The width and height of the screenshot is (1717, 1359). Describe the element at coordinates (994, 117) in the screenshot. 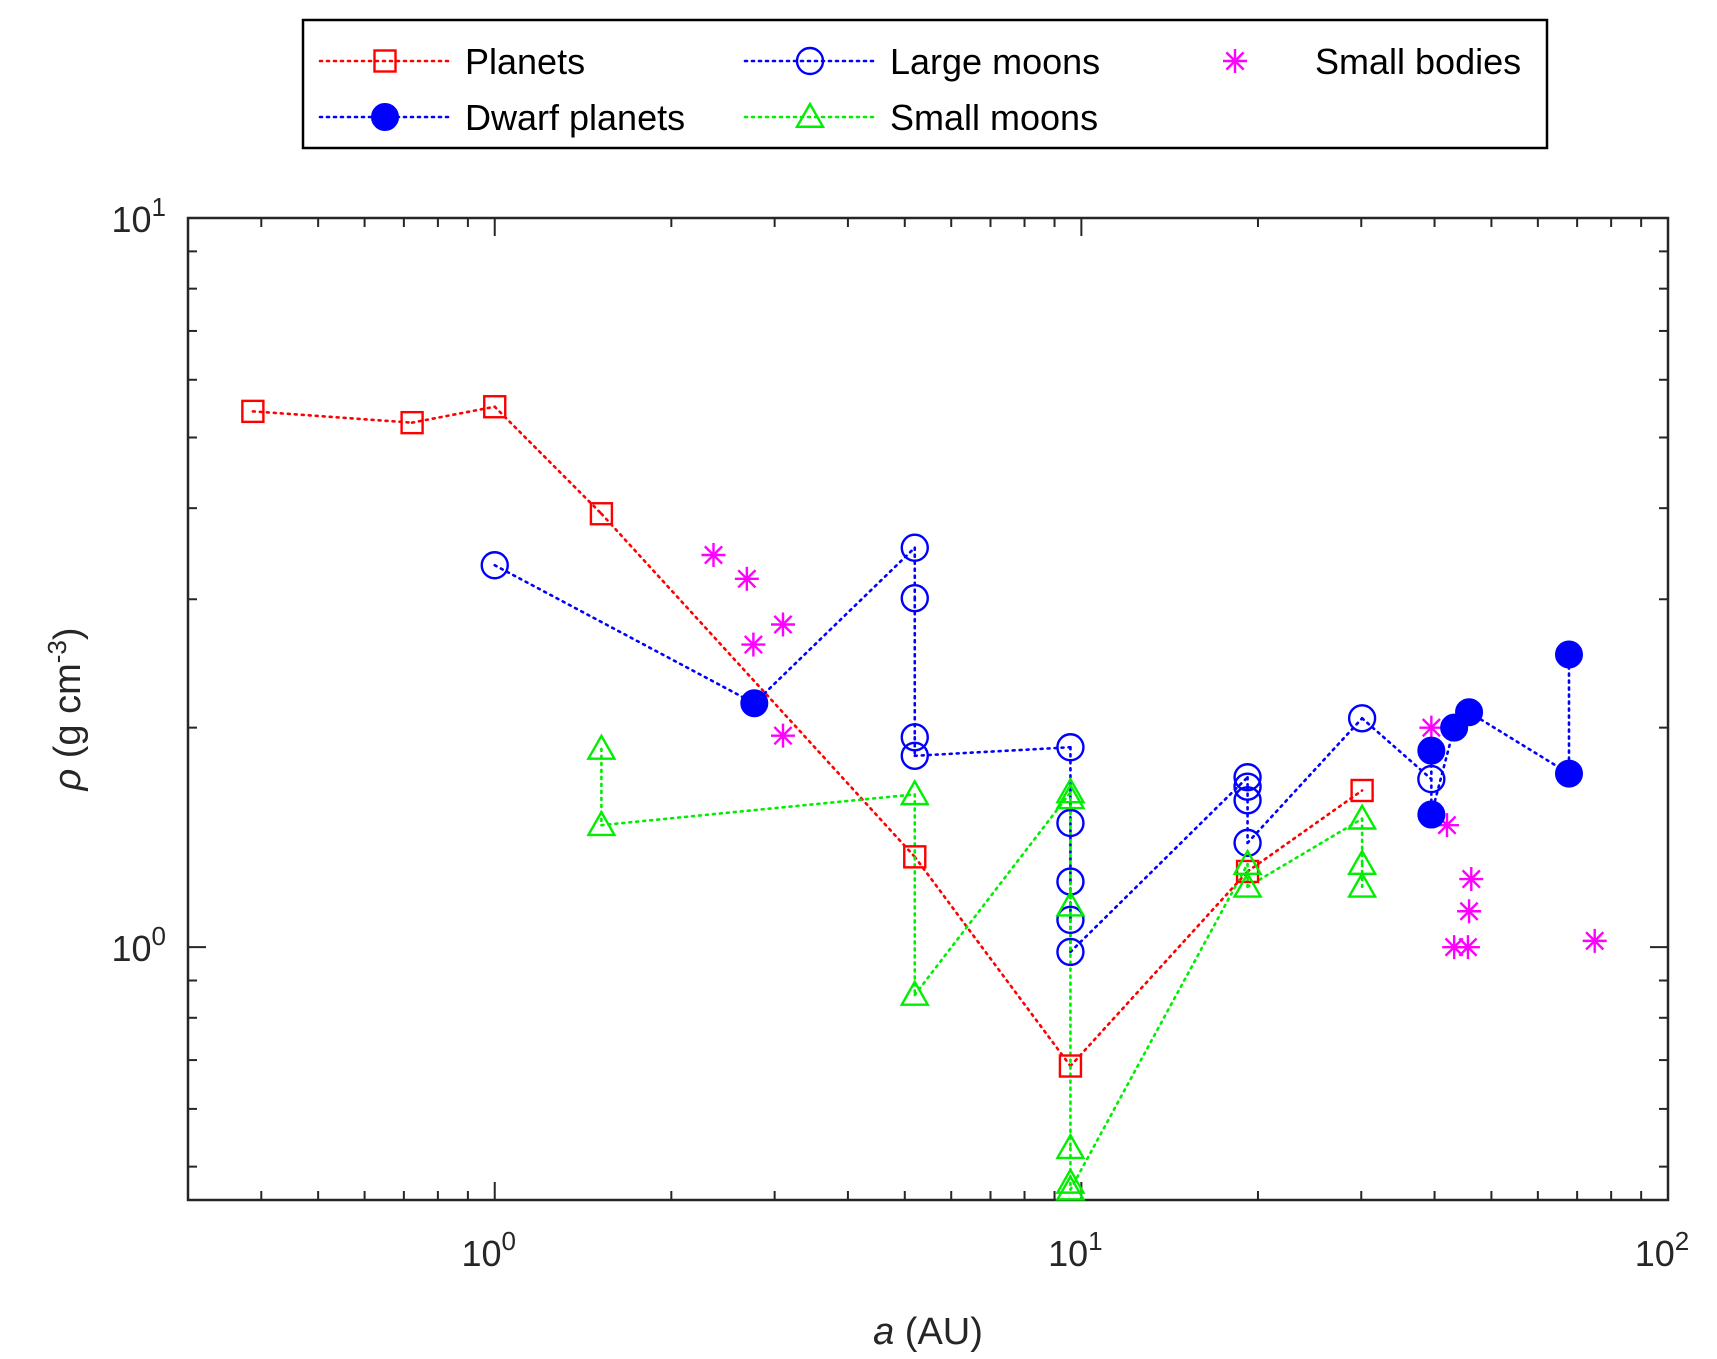

I see `legend-label: Small moons` at that location.